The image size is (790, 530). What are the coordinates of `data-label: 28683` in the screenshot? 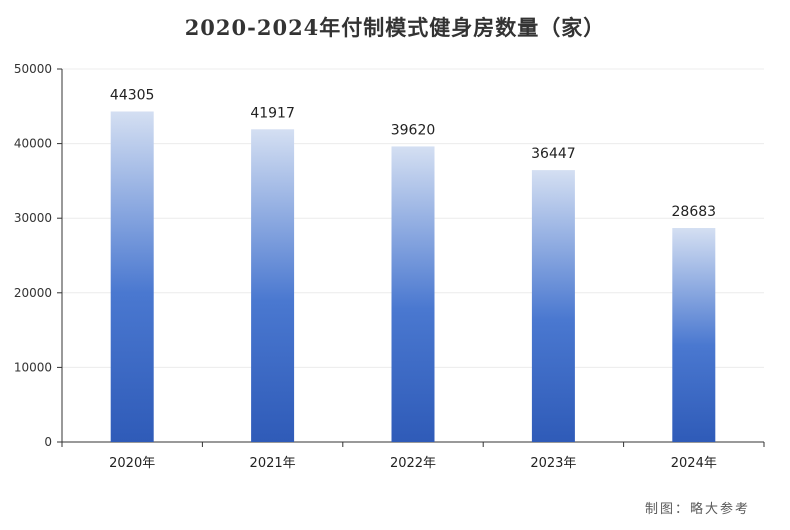 It's located at (694, 212).